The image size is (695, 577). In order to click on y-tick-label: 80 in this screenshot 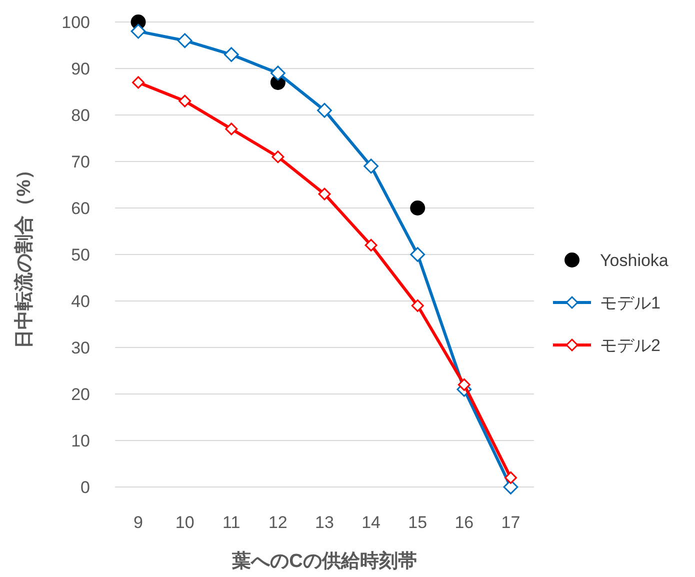, I will do `click(80, 115)`.